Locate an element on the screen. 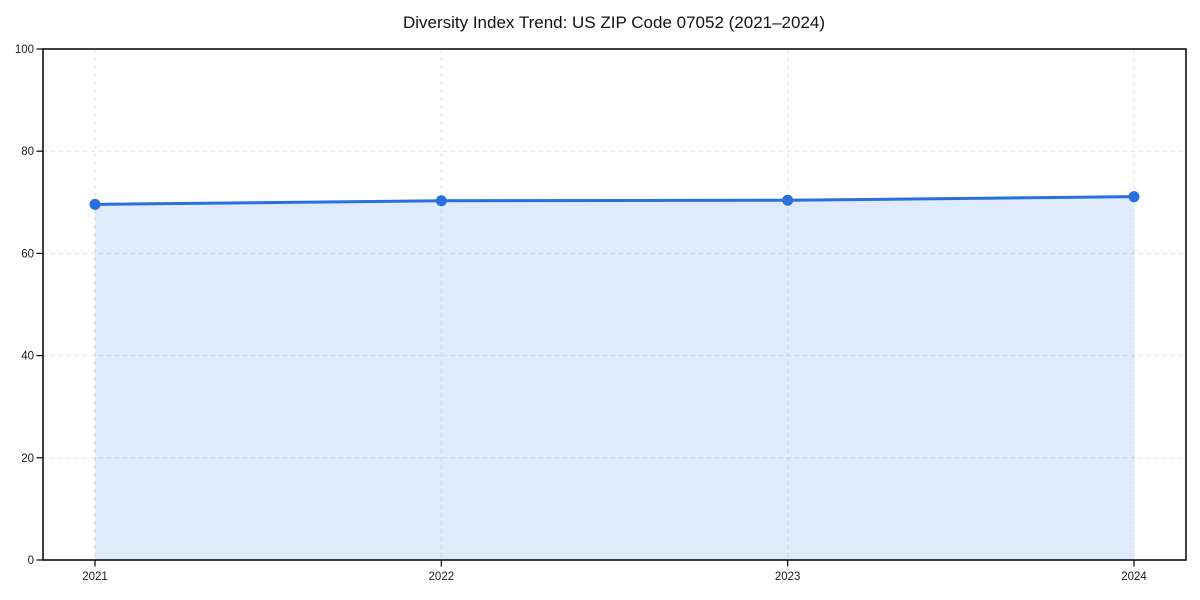 Image resolution: width=1200 pixels, height=600 pixels. y-tick-label: 80 is located at coordinates (27, 152).